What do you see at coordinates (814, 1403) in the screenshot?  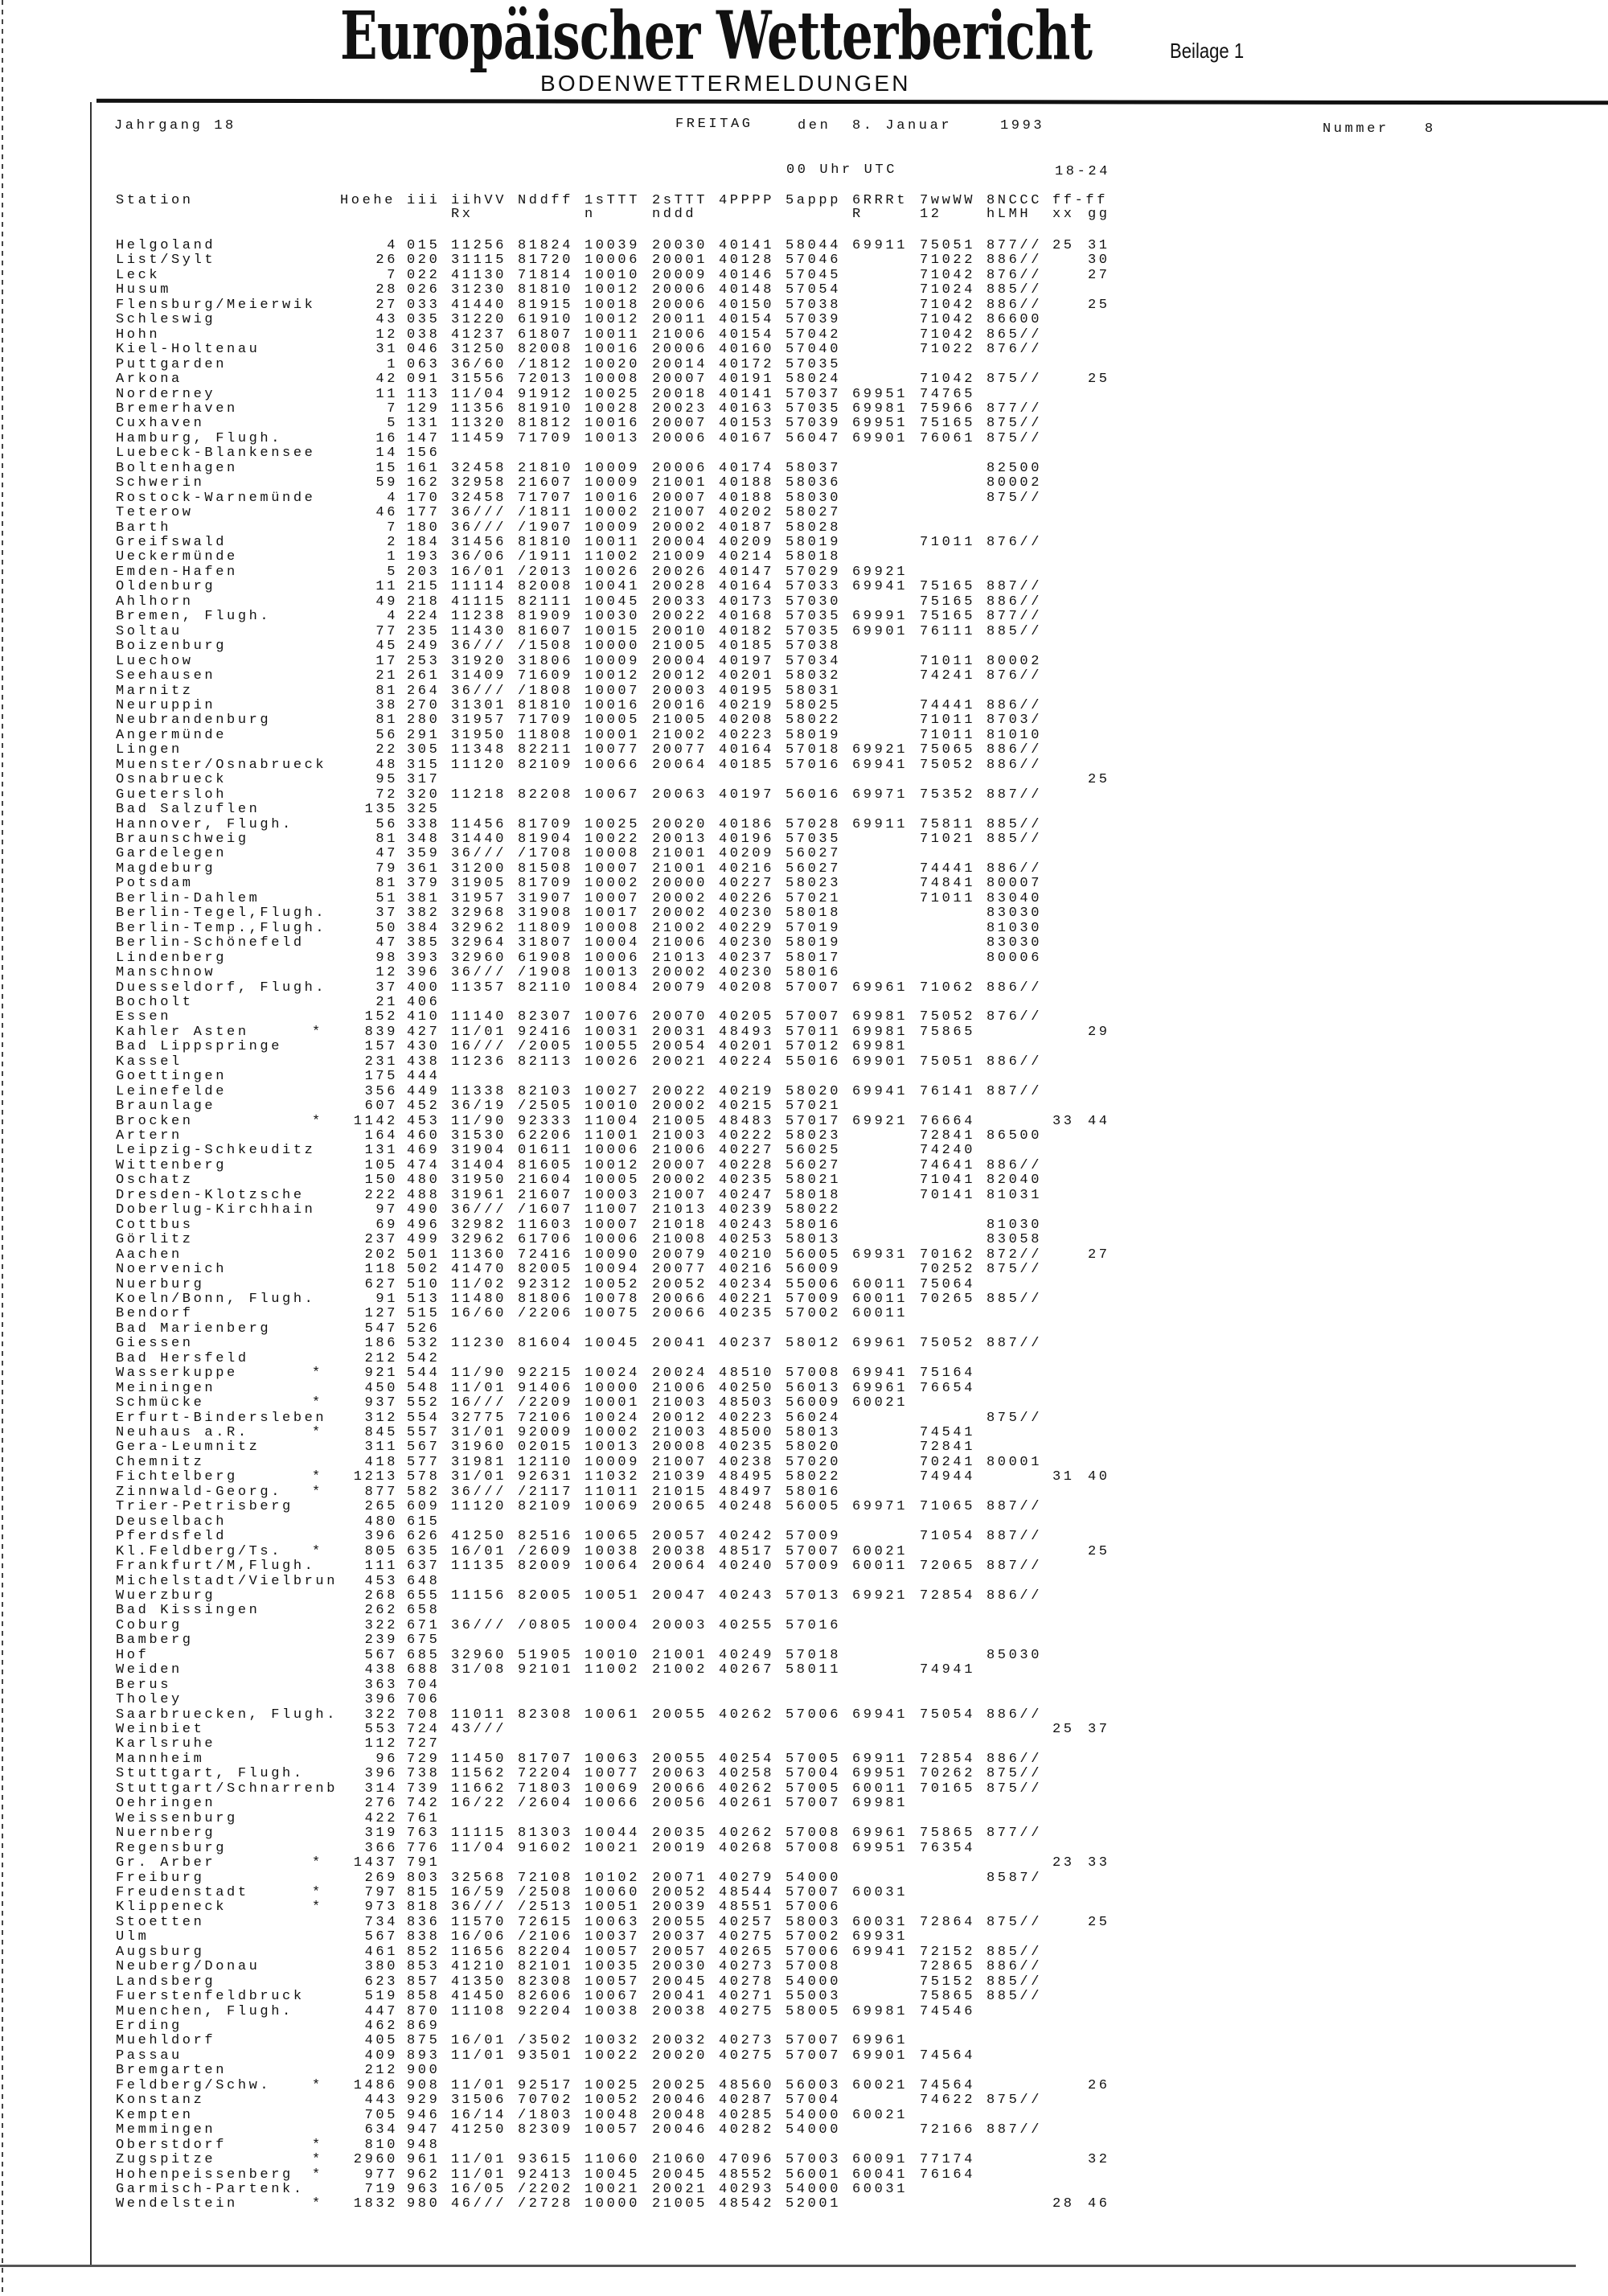 I see `5appp-cell: 56009` at bounding box center [814, 1403].